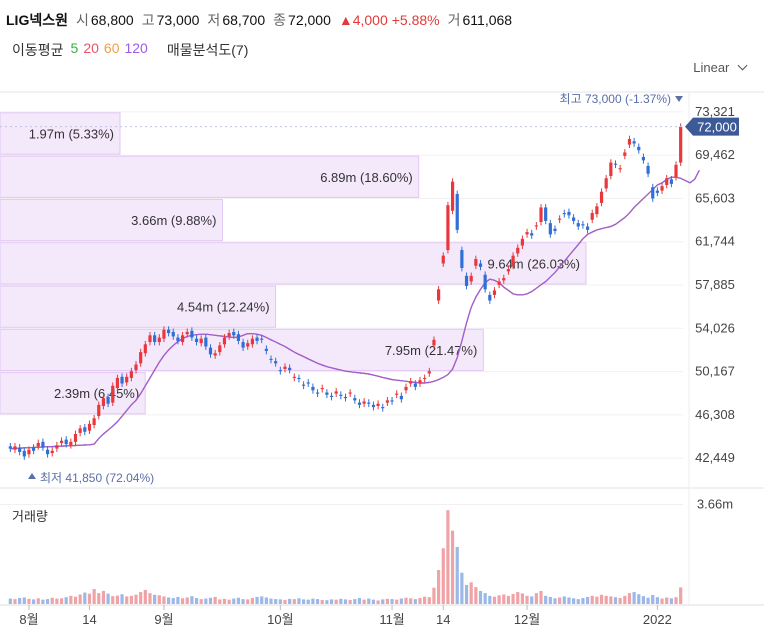  Describe the element at coordinates (207, 50) in the screenshot. I see `volume-profile-label: 매물분석도(7)` at that location.